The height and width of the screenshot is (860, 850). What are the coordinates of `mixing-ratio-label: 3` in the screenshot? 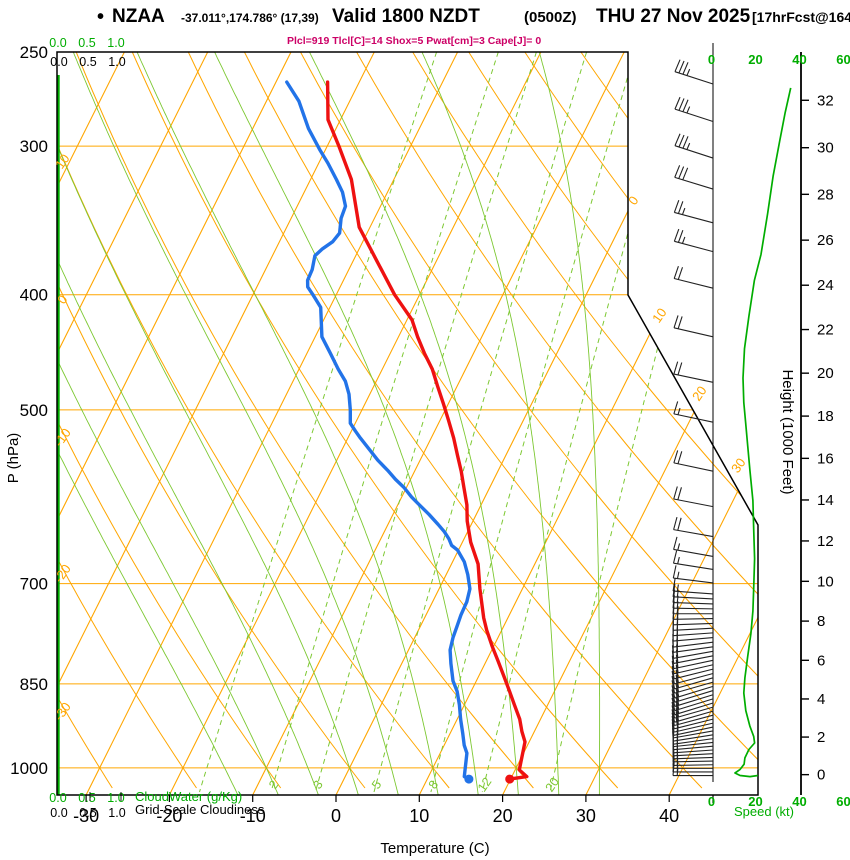 It's located at (317, 785).